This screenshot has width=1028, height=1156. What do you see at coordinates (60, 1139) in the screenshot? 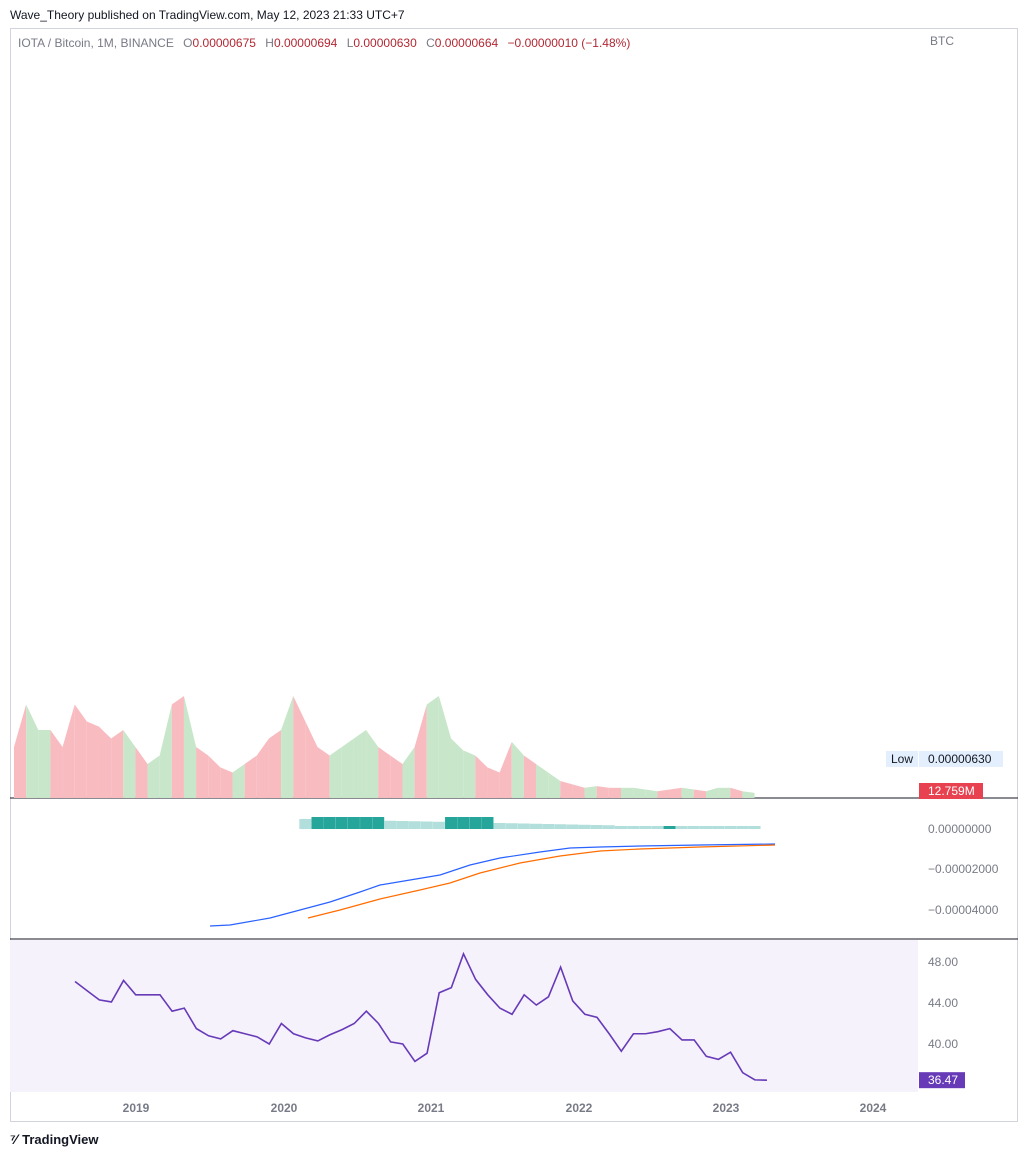
I see `brand-name: TradingView` at bounding box center [60, 1139].